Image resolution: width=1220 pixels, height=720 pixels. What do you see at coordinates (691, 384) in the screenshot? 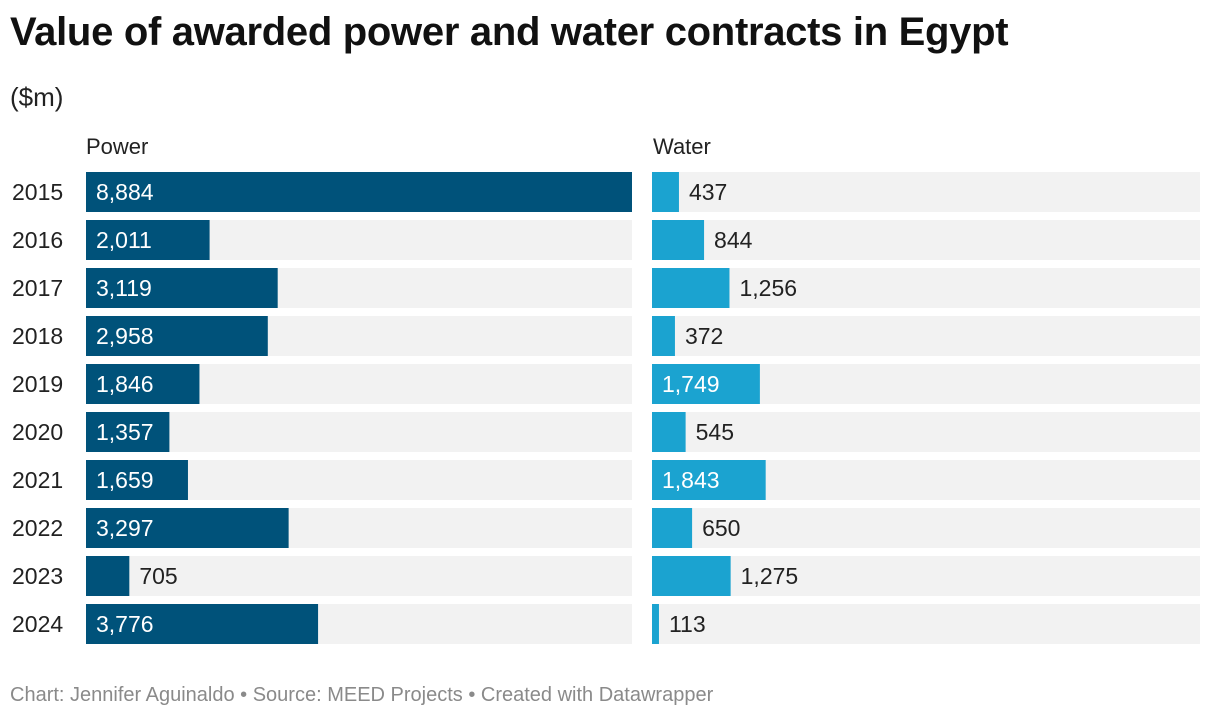
I see `water-value-label: 1,749` at bounding box center [691, 384].